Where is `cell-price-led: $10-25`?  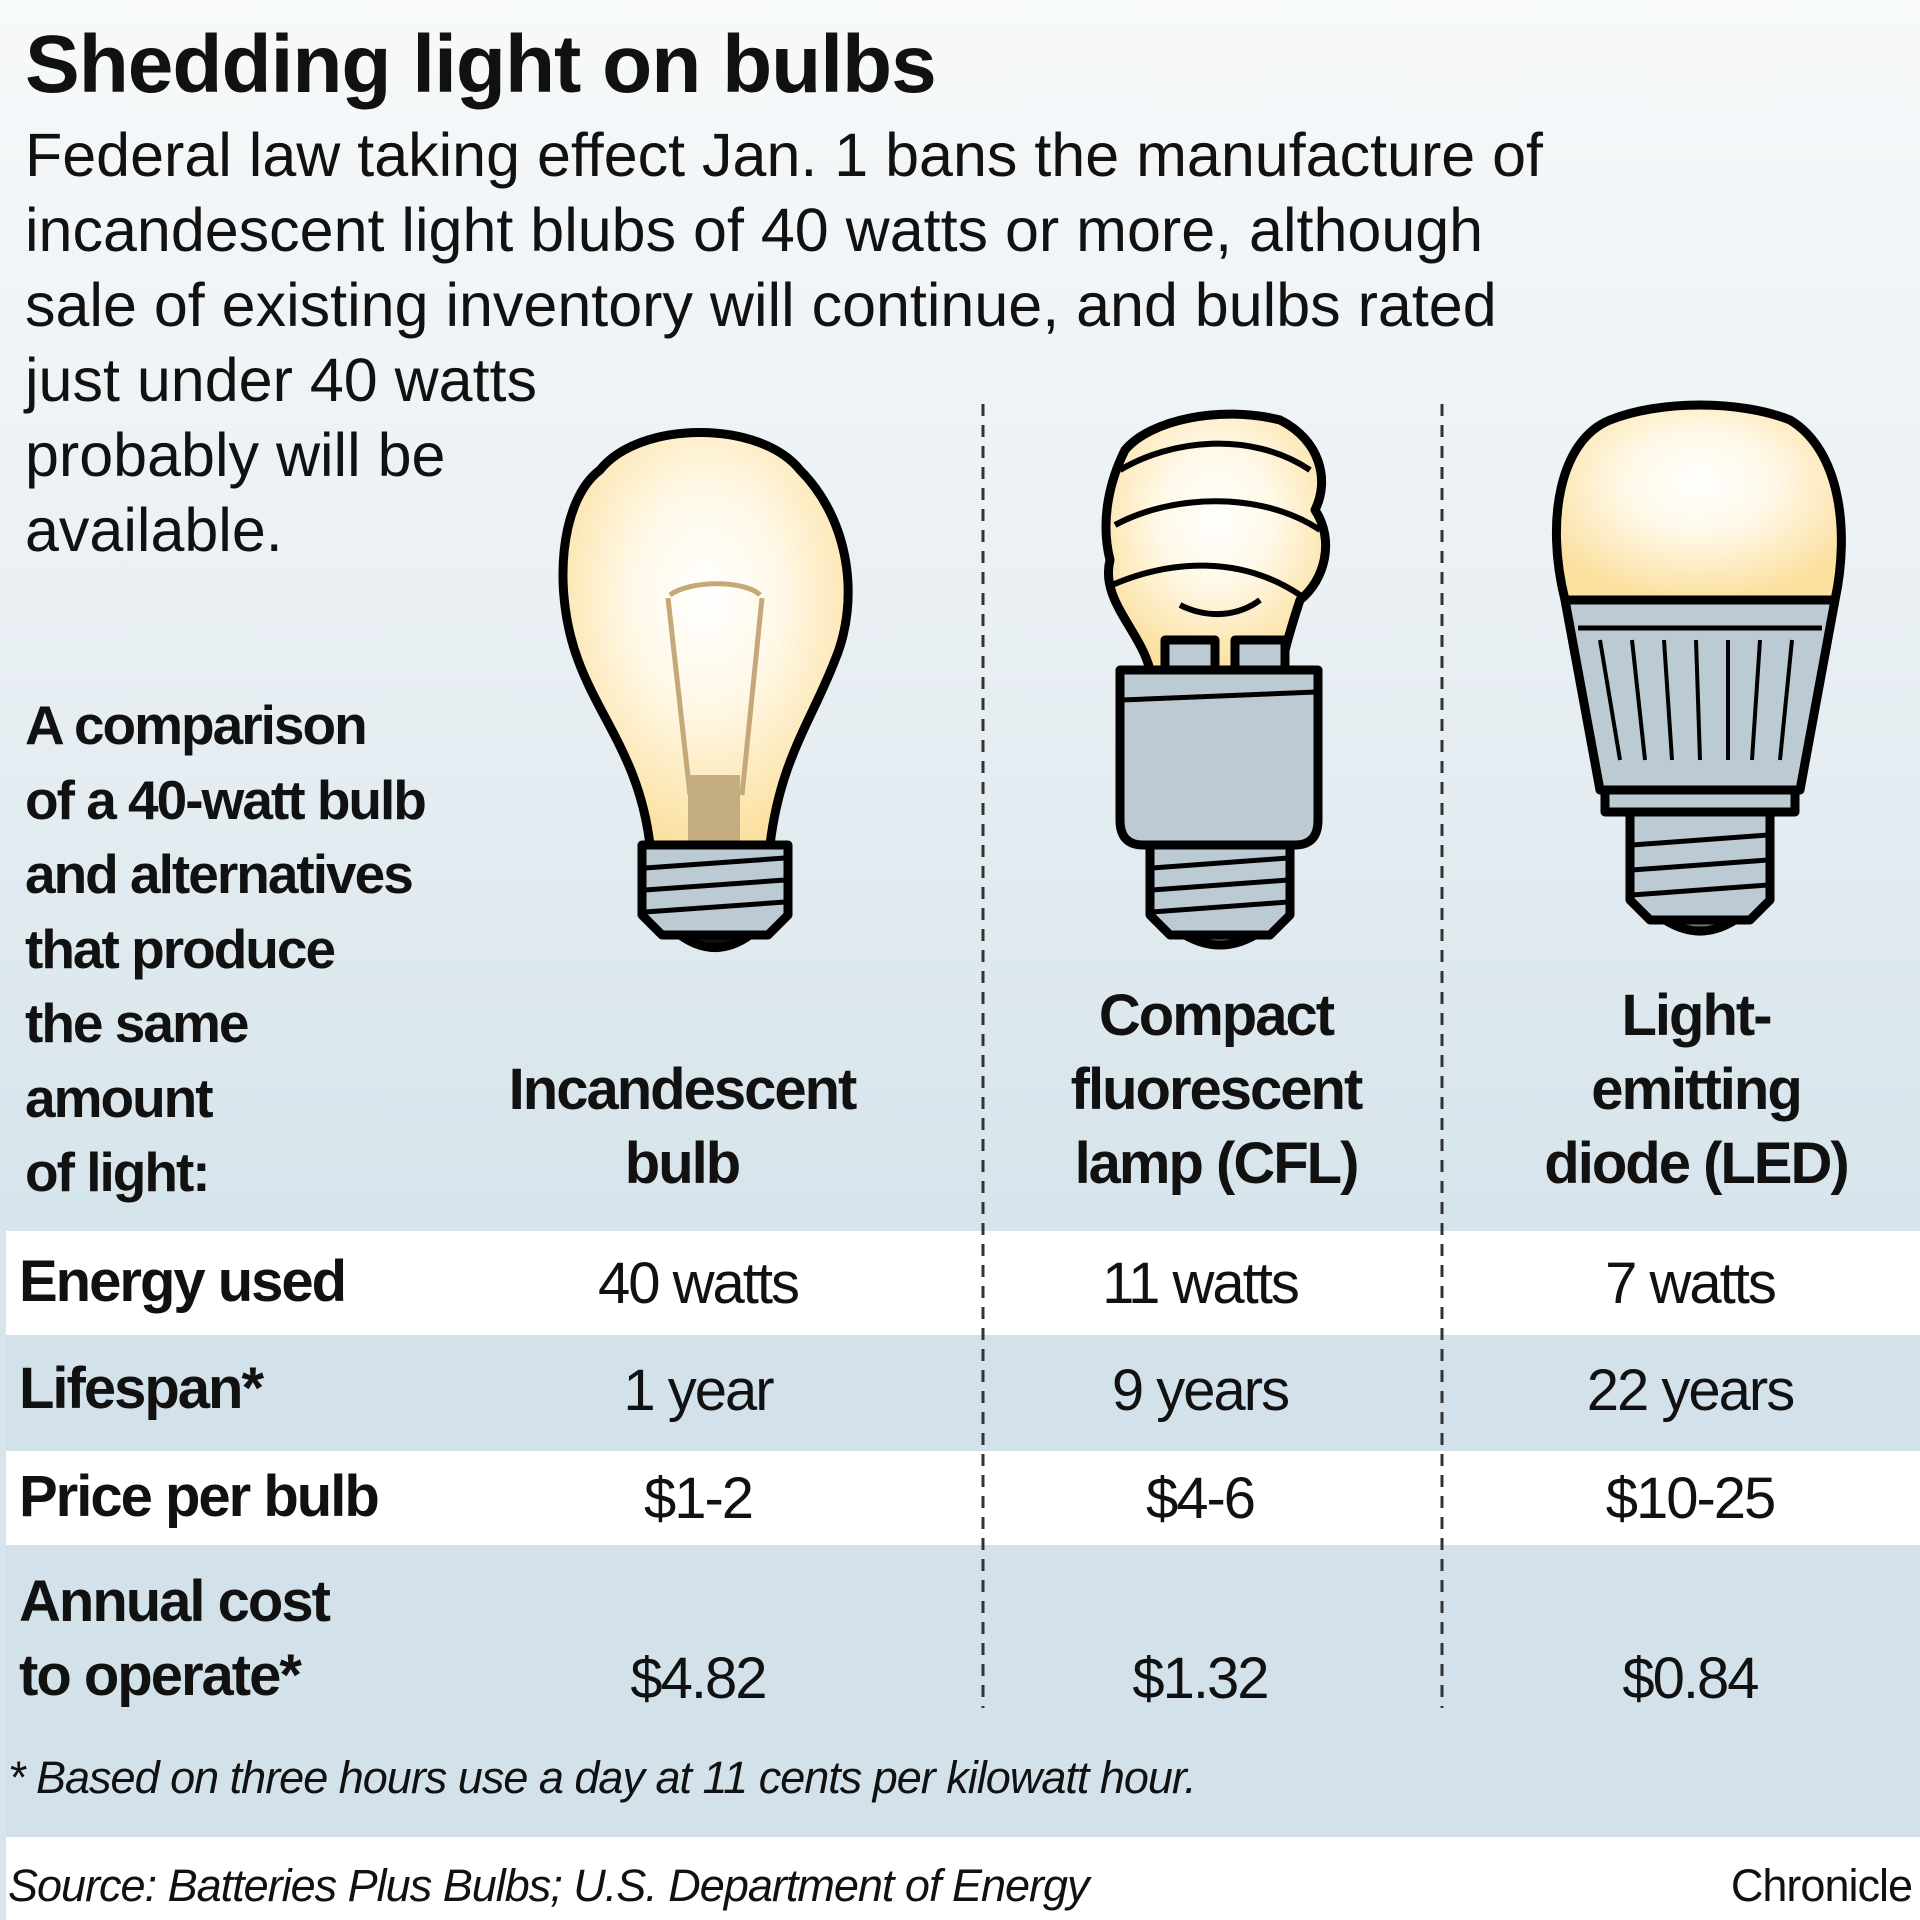
cell-price-led: $10-25 is located at coordinates (1691, 1498).